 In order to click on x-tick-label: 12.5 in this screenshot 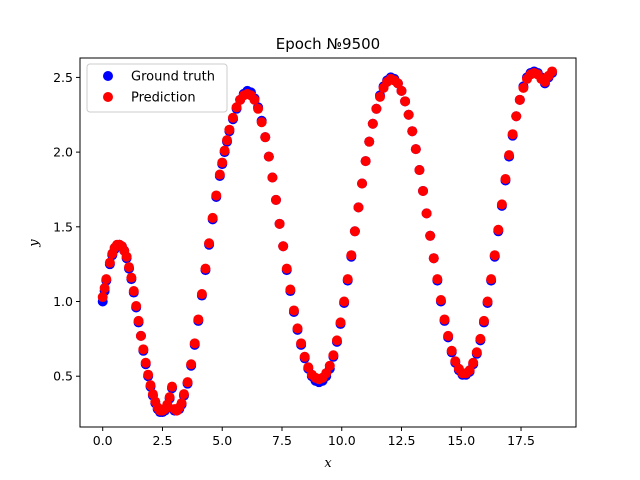, I will do `click(402, 440)`.